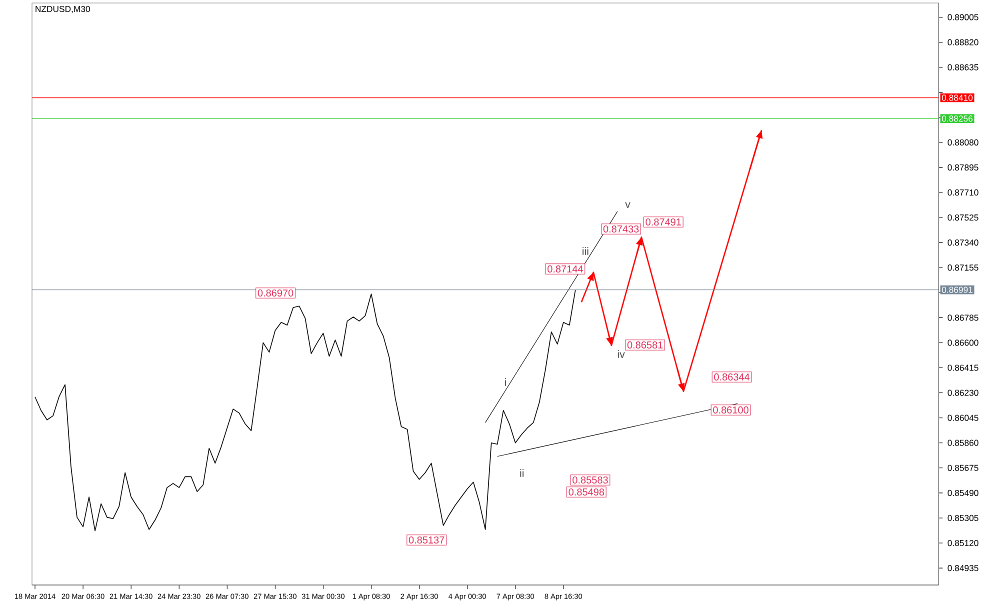  What do you see at coordinates (963, 192) in the screenshot?
I see `y-tick-label: 0.87710` at bounding box center [963, 192].